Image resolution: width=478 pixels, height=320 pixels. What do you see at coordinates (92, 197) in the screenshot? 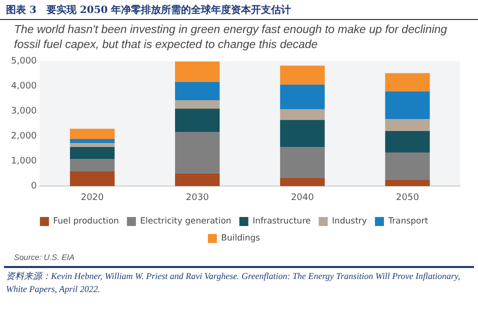
I see `x-tick-label: 2020` at bounding box center [92, 197].